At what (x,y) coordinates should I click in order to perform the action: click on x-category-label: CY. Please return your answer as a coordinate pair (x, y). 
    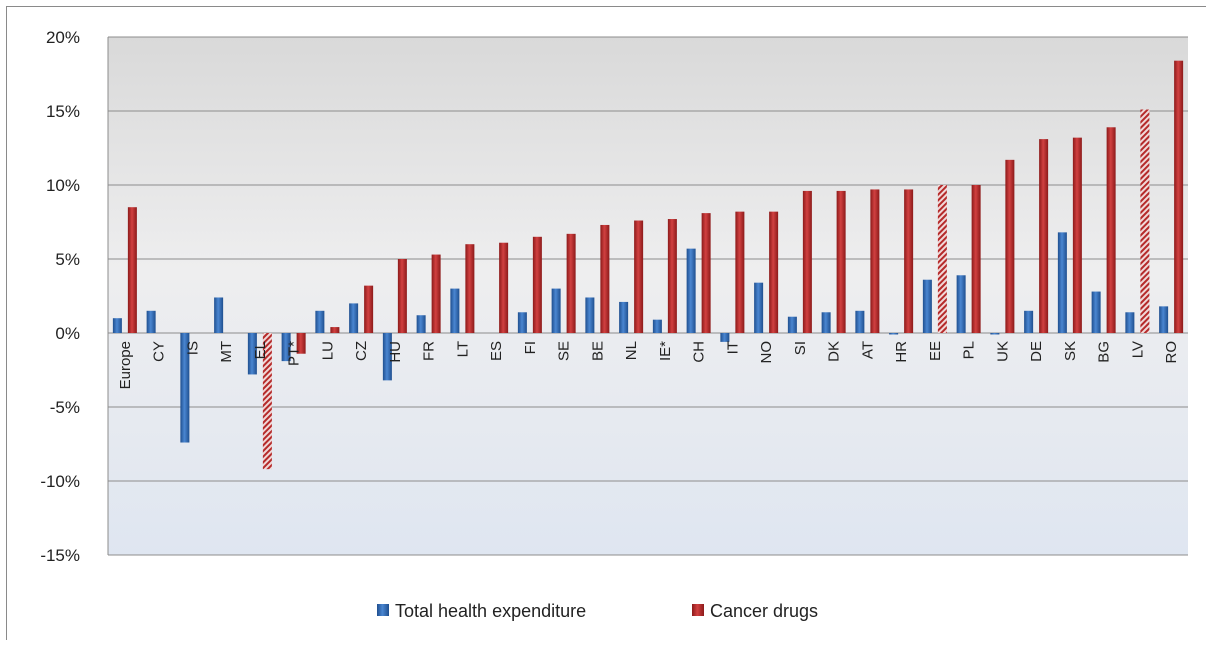
    Looking at the image, I should click on (159, 351).